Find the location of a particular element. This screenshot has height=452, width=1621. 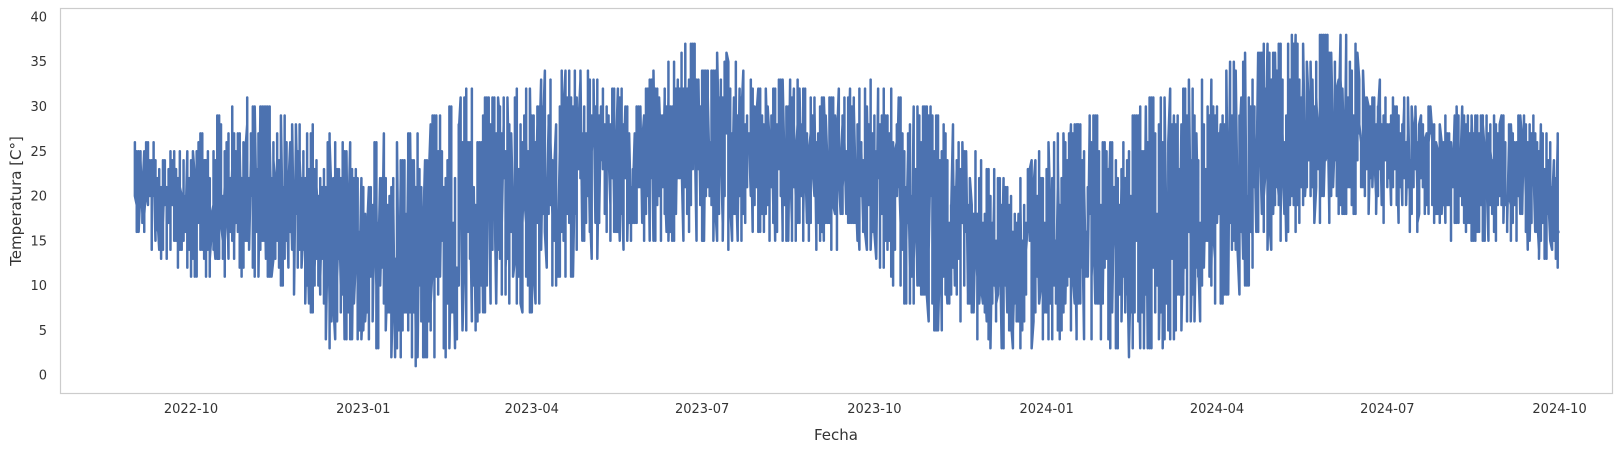

x-tick-label: 2022-10 is located at coordinates (191, 409).